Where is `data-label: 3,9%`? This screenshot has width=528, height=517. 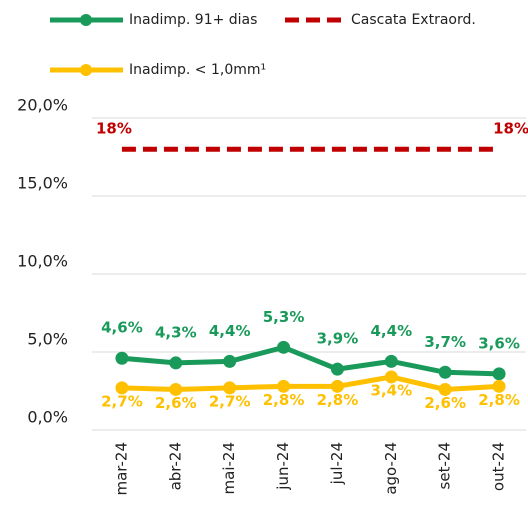
data-label: 3,9% is located at coordinates (338, 339).